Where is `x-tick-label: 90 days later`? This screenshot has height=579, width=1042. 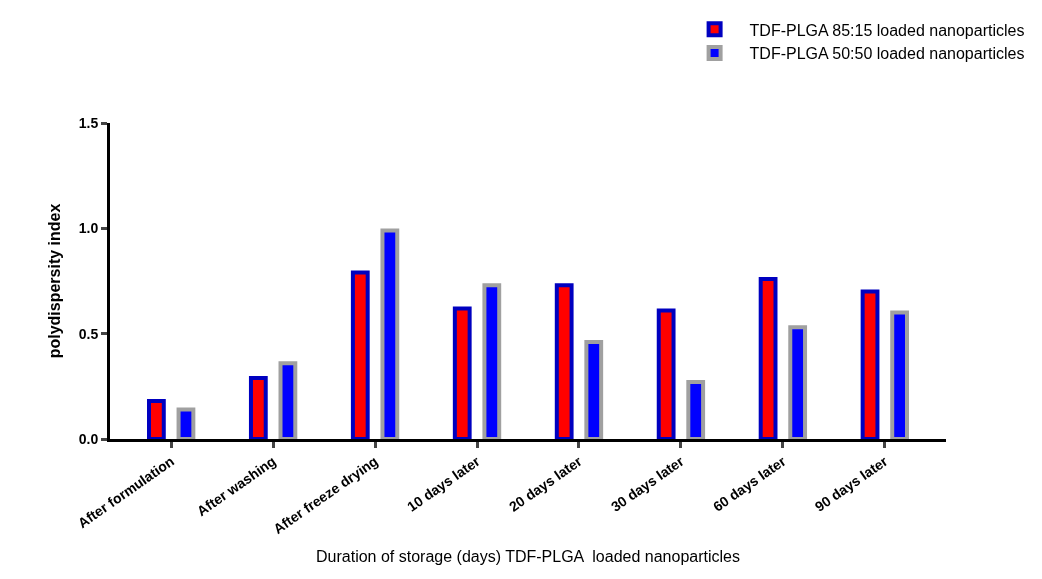 x-tick-label: 90 days later is located at coordinates (851, 483).